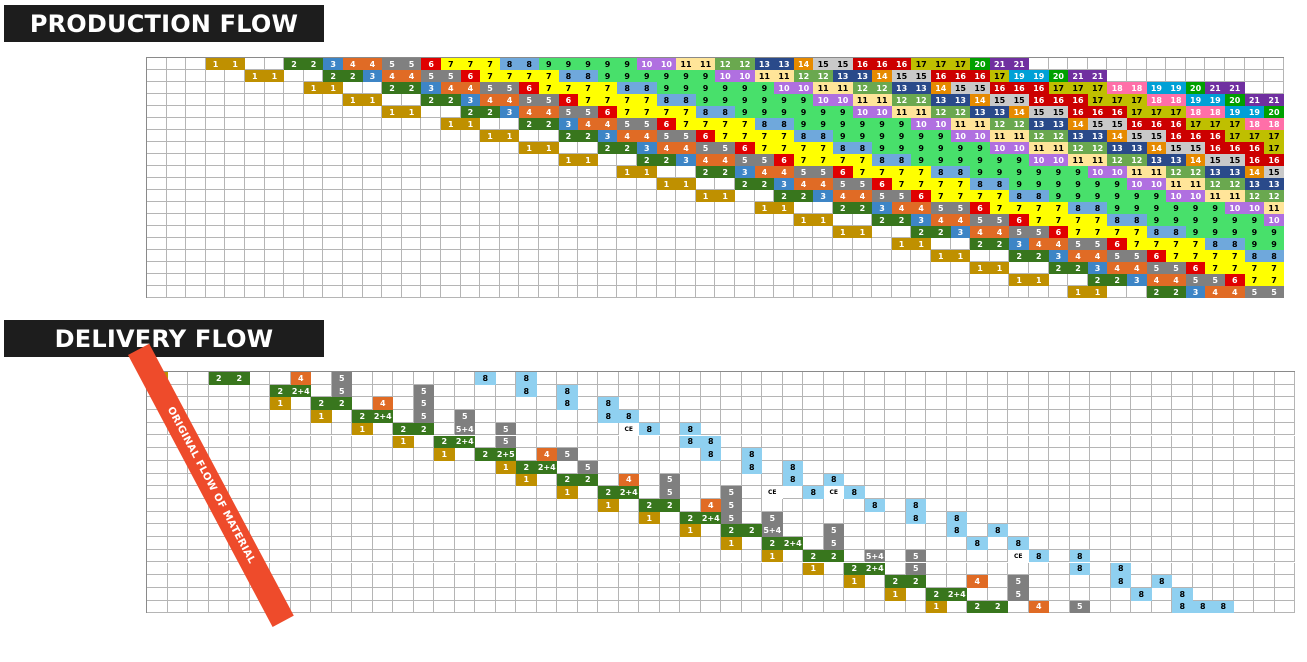 The height and width of the screenshot is (662, 1307). What do you see at coordinates (382, 416) in the screenshot?
I see `delivery-cell-value: 2+4` at bounding box center [382, 416].